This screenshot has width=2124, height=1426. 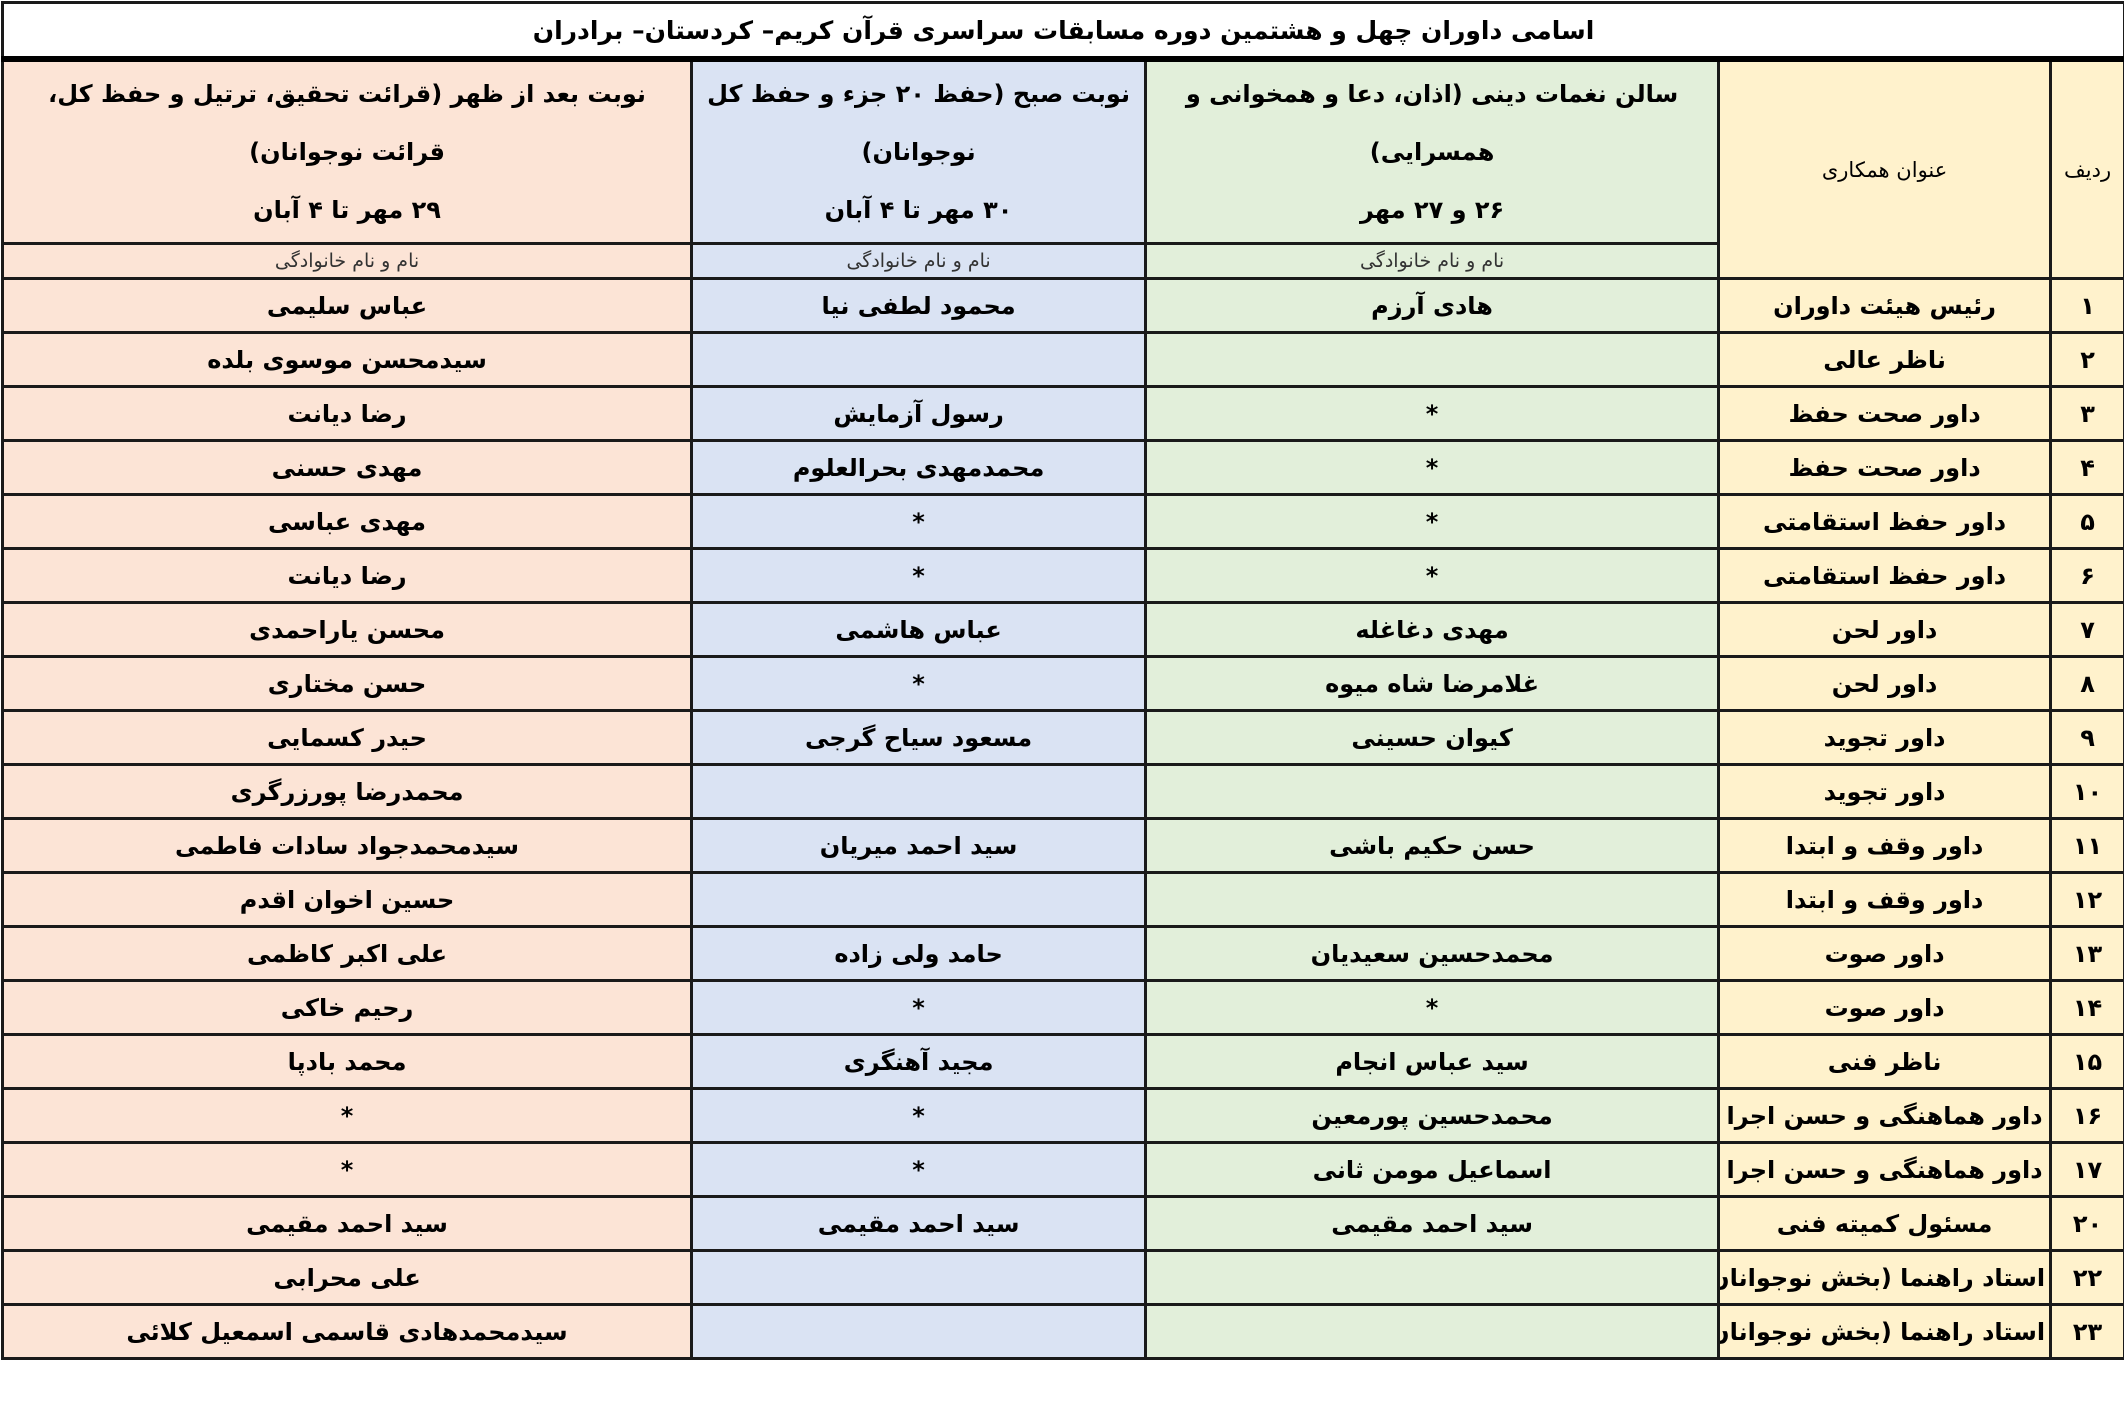 I want to click on subheader-morning-name: نام و نام خانوادگی, so click(x=919, y=261).